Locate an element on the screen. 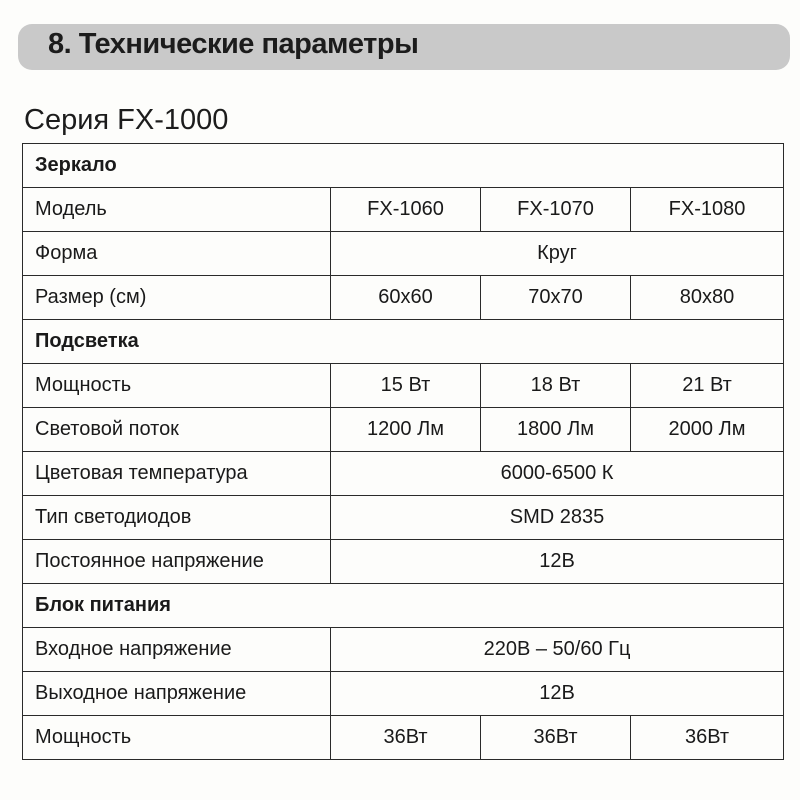  section-header: Блок питания is located at coordinates (403, 605).